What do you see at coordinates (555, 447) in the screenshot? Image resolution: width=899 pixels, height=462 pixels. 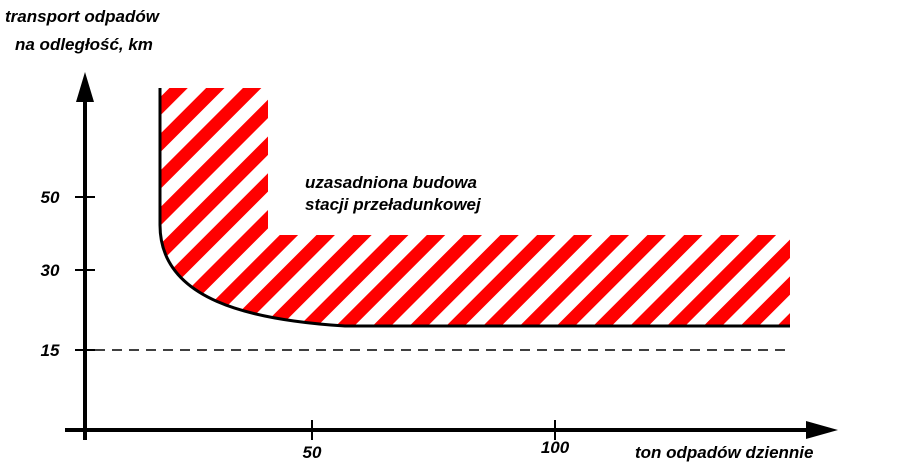 I see `x-tick-label: 100` at bounding box center [555, 447].